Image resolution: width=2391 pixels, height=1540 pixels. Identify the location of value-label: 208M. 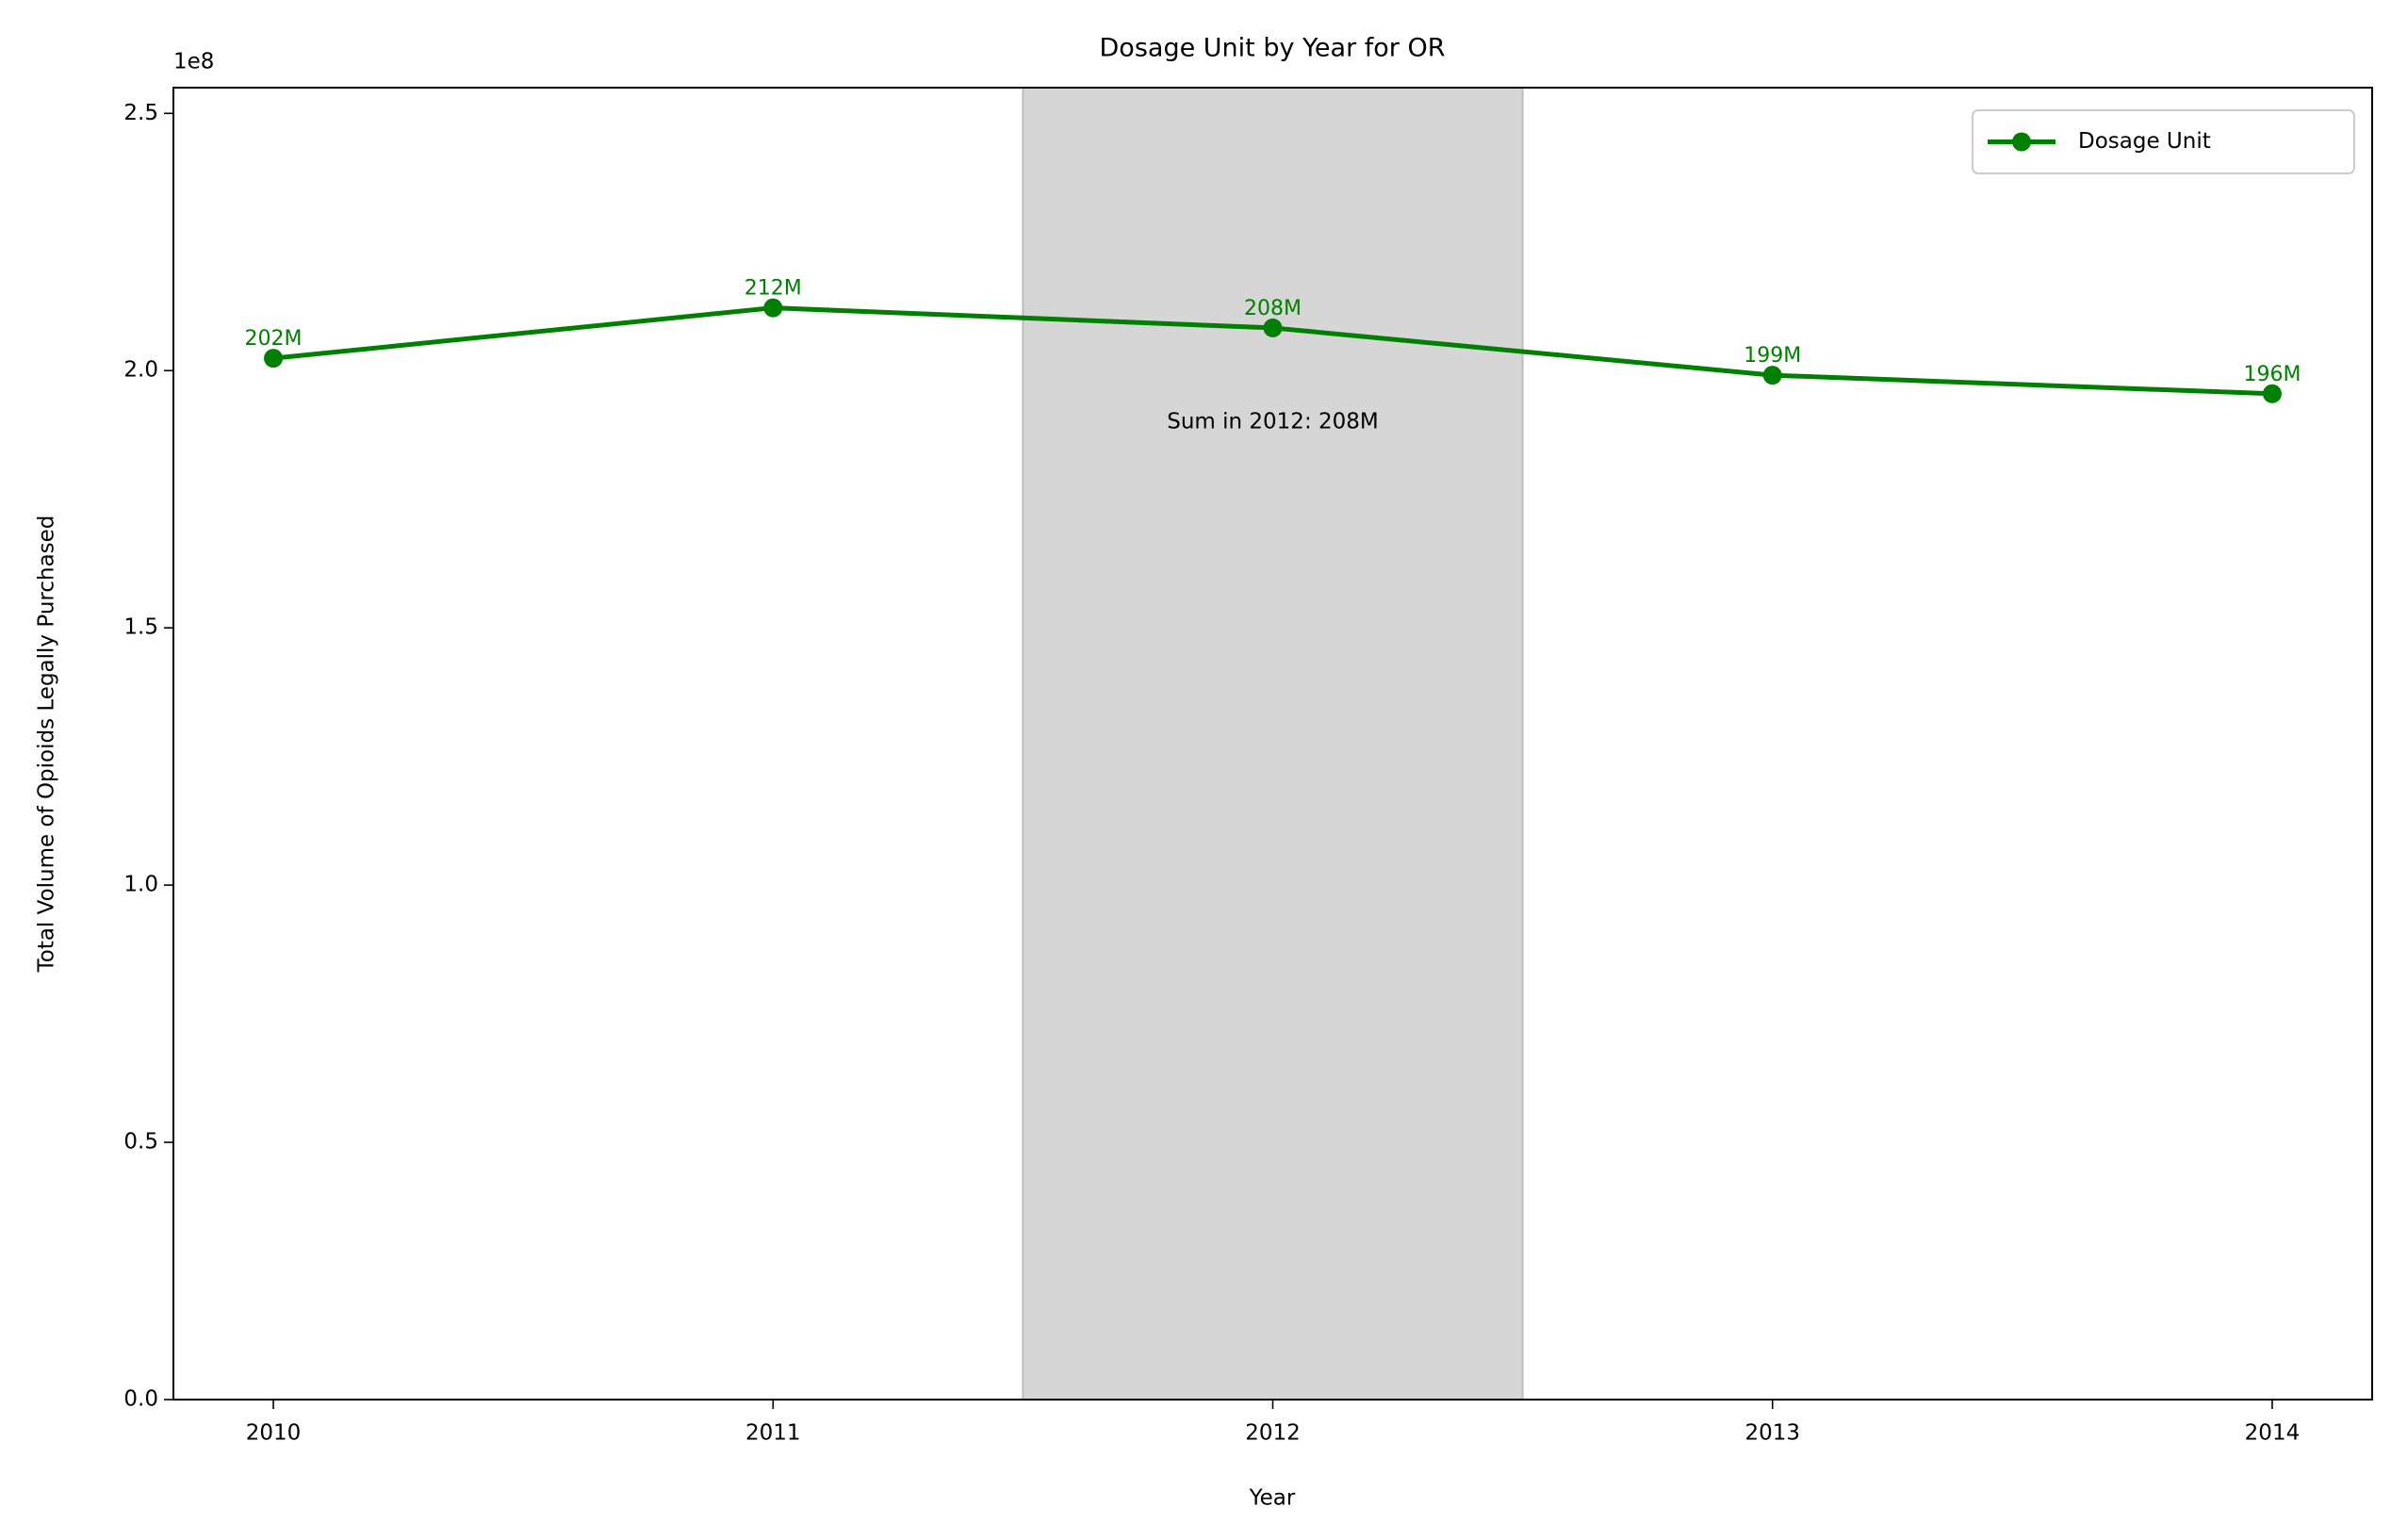
(1273, 308).